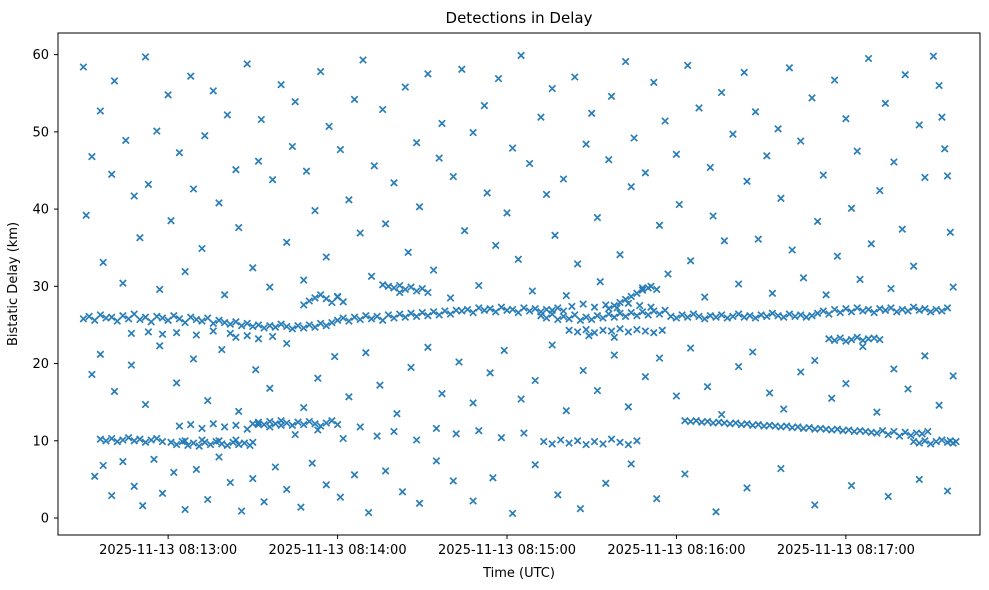 The height and width of the screenshot is (590, 989). I want to click on y-tick-label: 40, so click(40, 210).